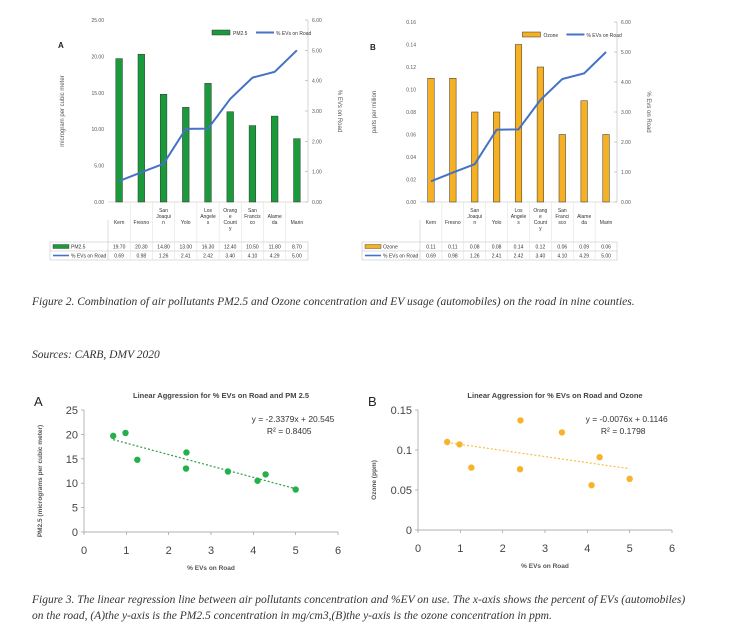  Describe the element at coordinates (626, 53) in the screenshot. I see `y2-tick-label: 5.00` at that location.